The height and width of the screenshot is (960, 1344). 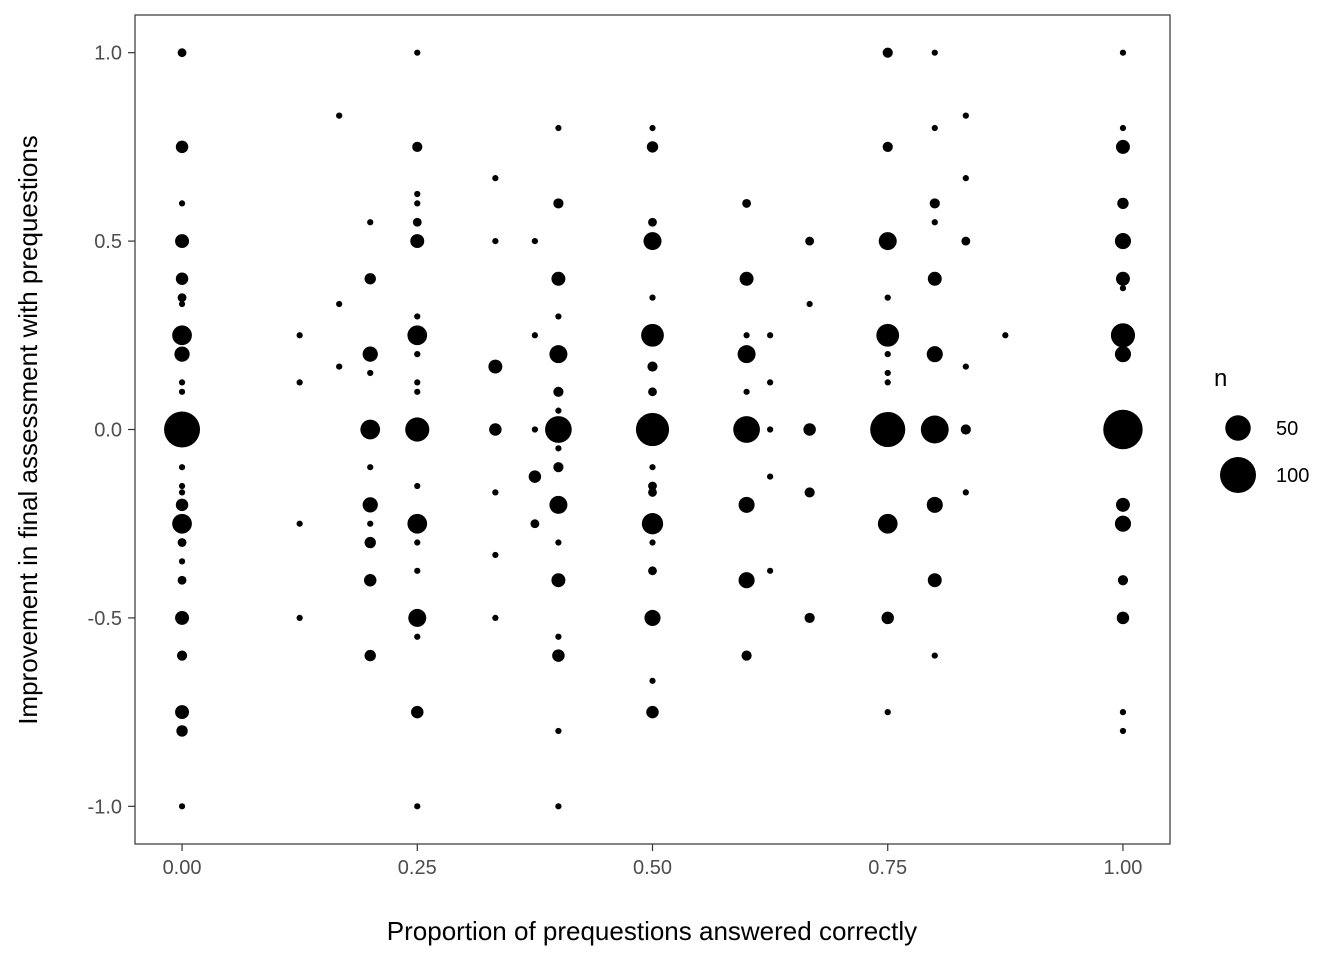 What do you see at coordinates (1292, 476) in the screenshot?
I see `legend-entry-label: 100` at bounding box center [1292, 476].